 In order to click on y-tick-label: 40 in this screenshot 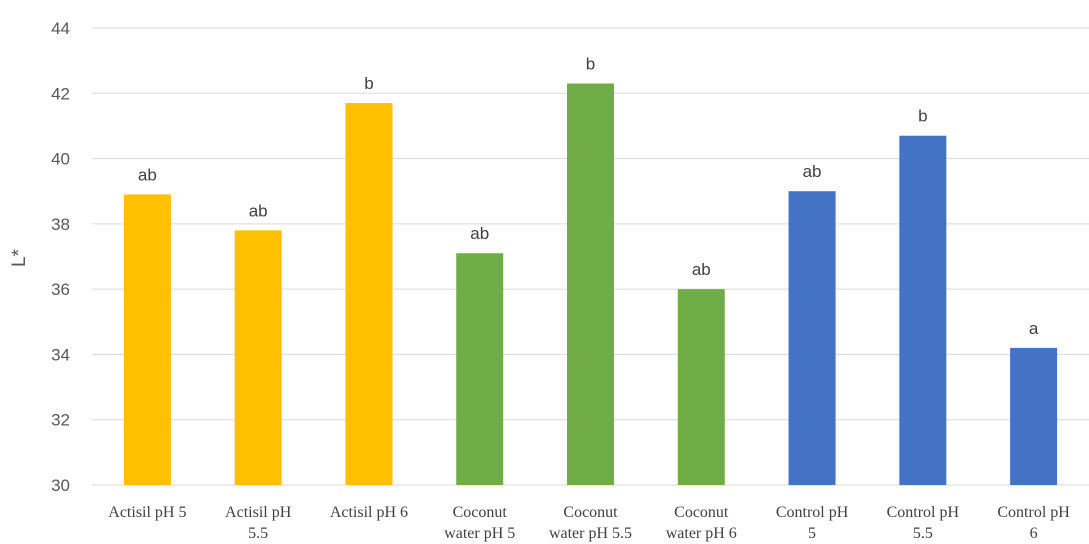, I will do `click(60, 159)`.